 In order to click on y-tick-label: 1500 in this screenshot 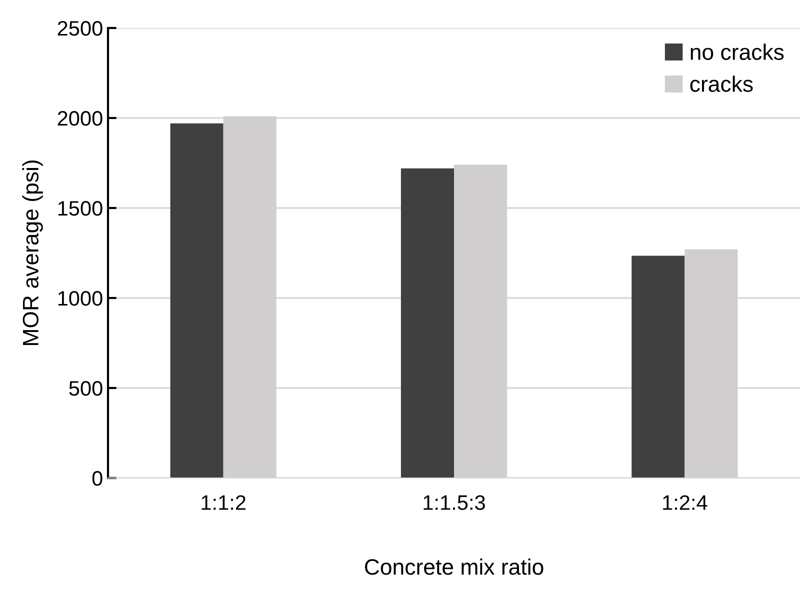, I will do `click(80, 208)`.